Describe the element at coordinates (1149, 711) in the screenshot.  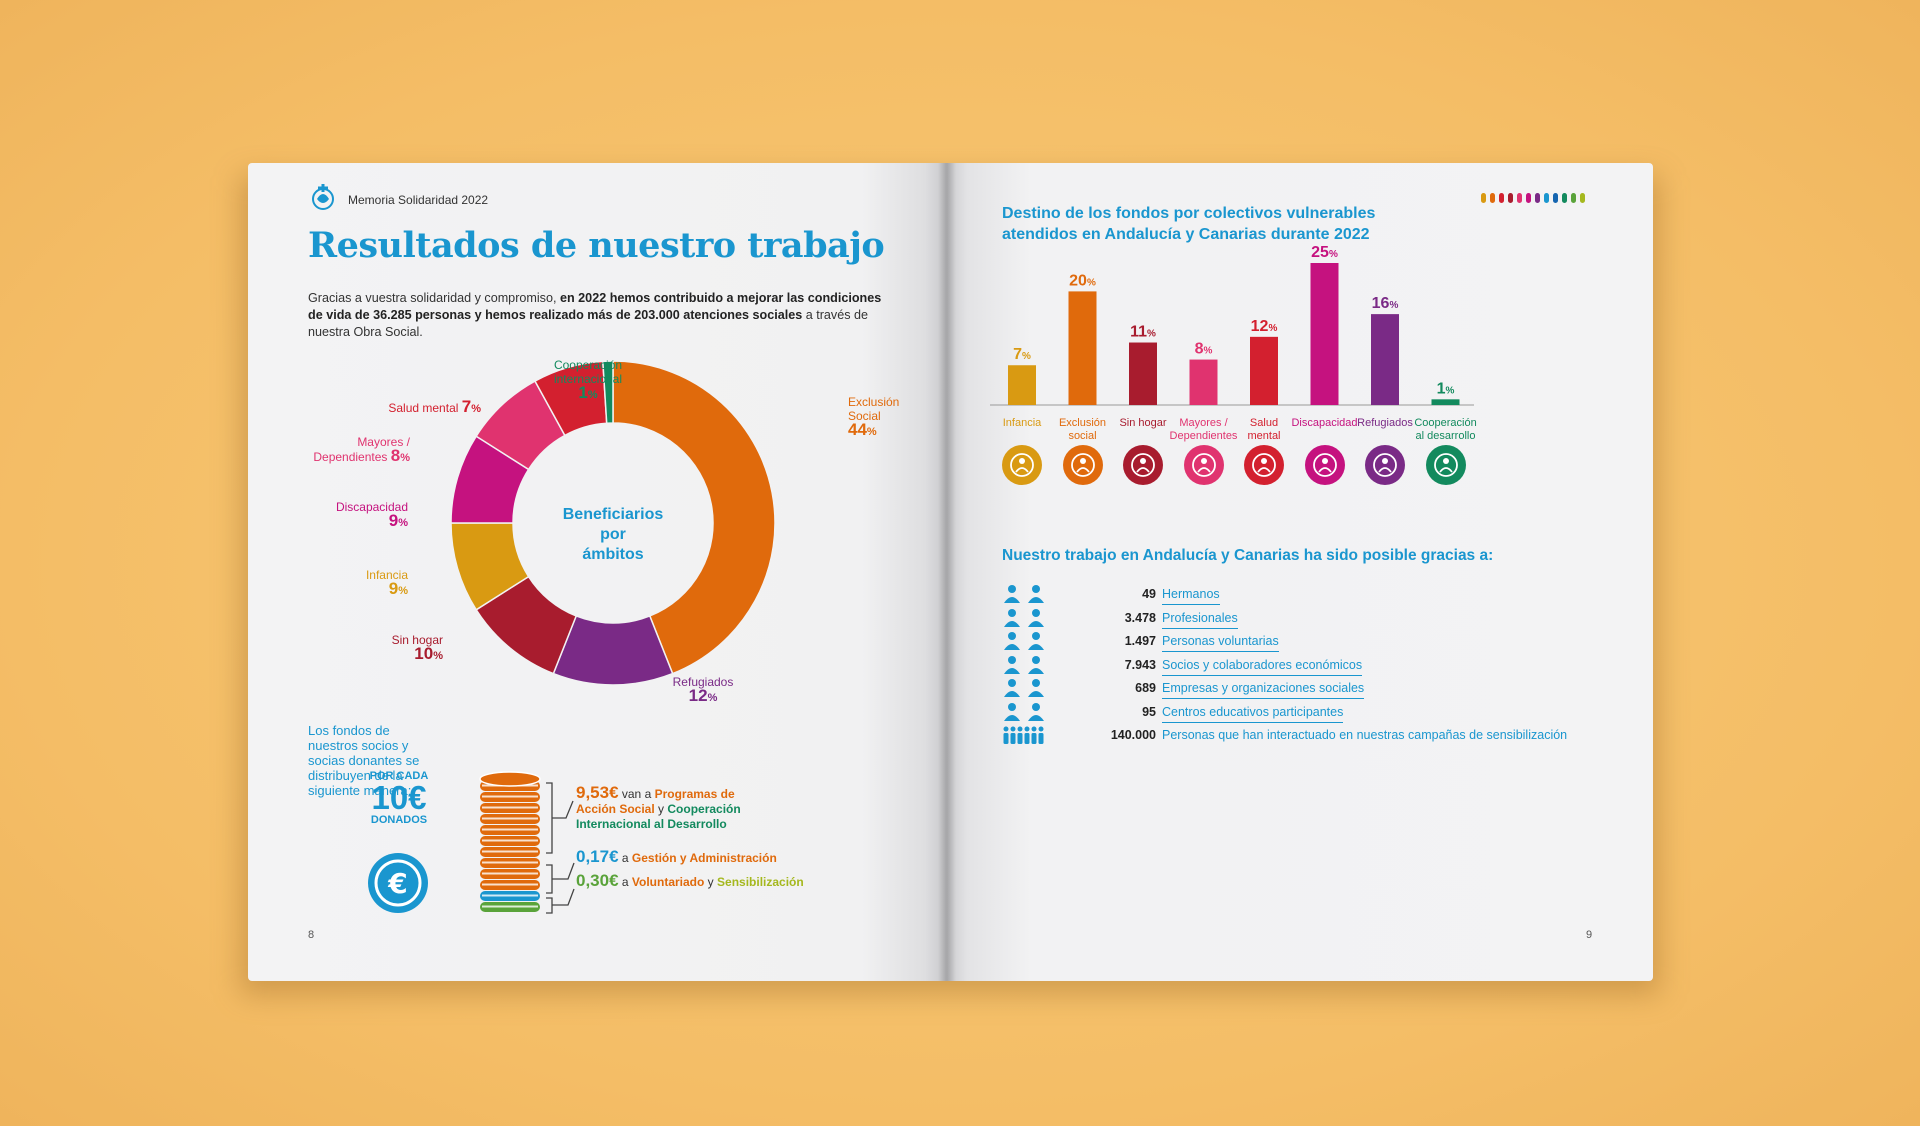
I see `stat-value: 95` at that location.